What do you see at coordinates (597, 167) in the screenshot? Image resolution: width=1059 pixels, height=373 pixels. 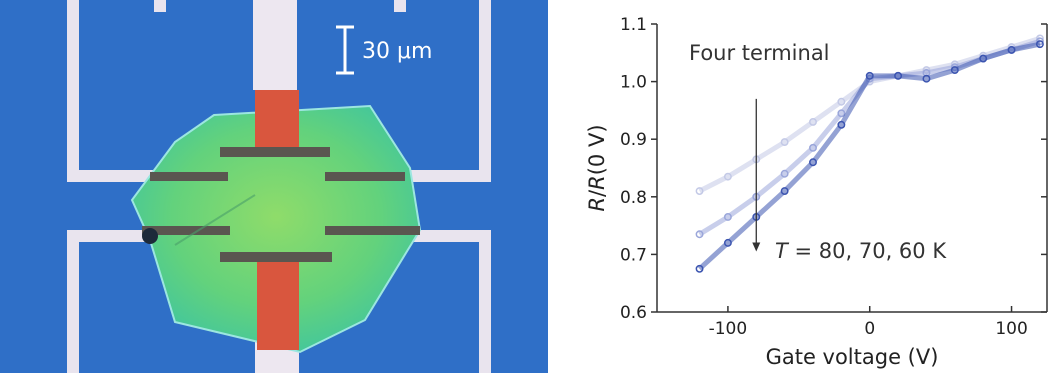 I see `y-axis-title: R/R(0 V)` at bounding box center [597, 167].